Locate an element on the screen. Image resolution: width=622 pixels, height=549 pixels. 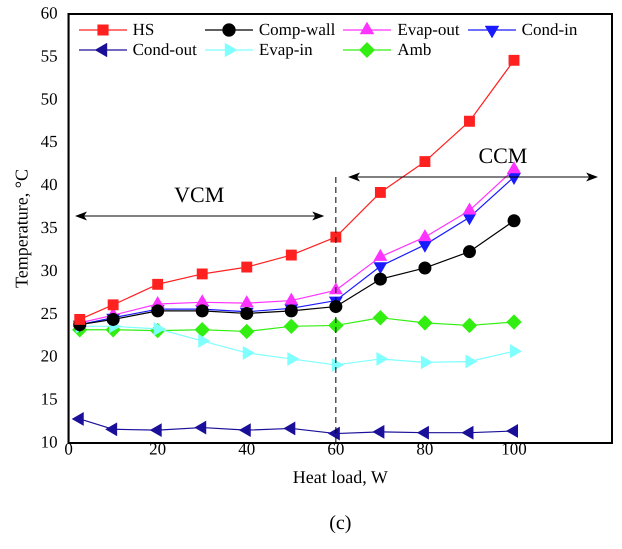
x-axis-title: Heat load, W is located at coordinates (340, 476).